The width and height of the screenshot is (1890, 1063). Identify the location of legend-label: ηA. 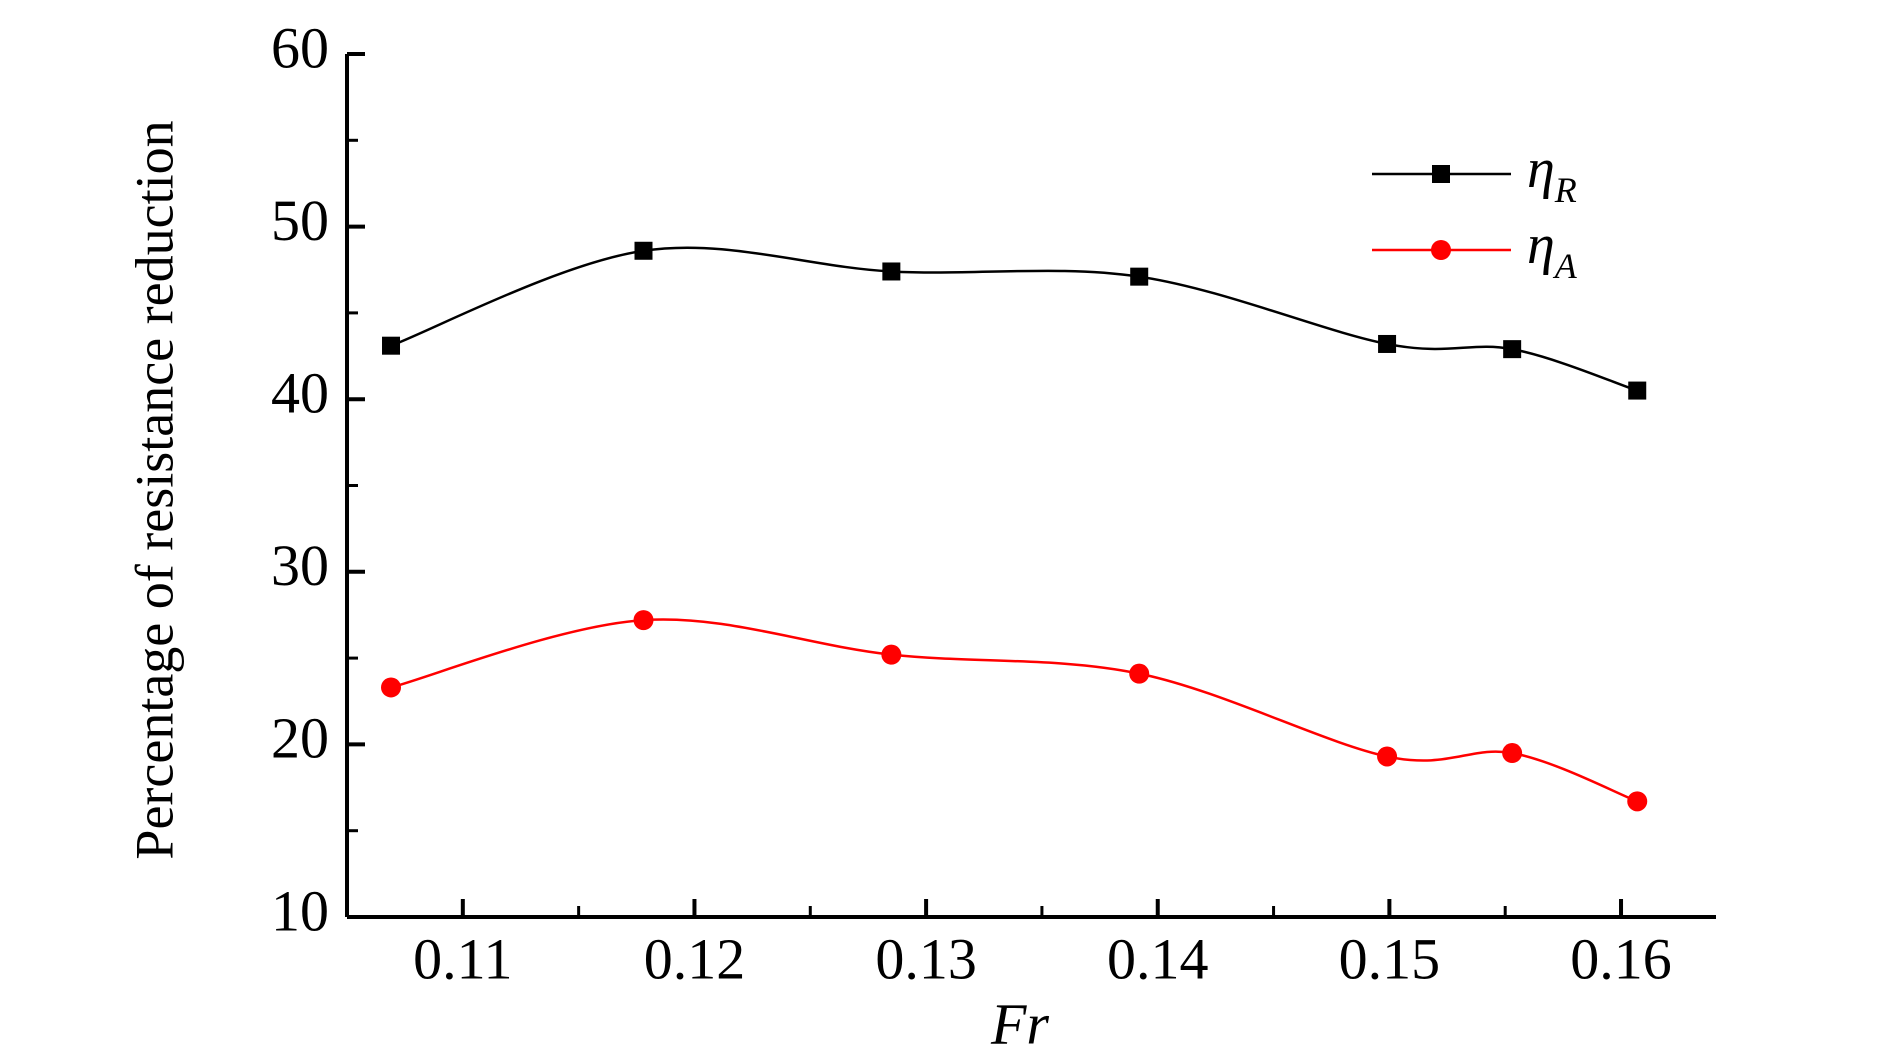
(1552, 250).